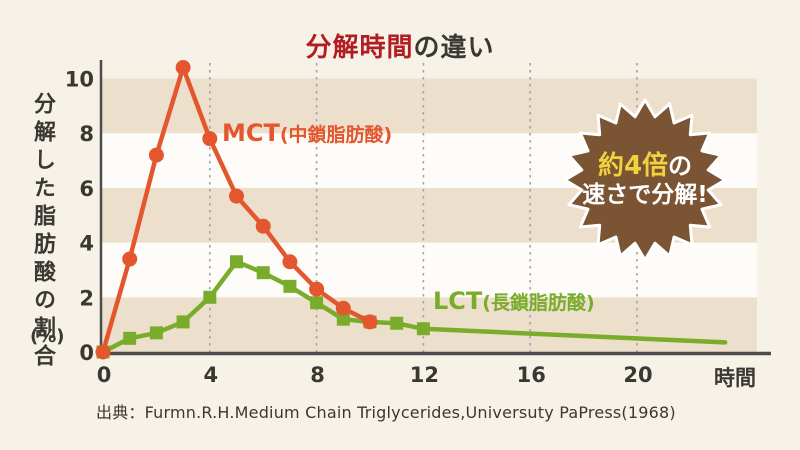 The height and width of the screenshot is (450, 800). What do you see at coordinates (47, 336) in the screenshot?
I see `y-axis-unit-label: (%)` at bounding box center [47, 336].